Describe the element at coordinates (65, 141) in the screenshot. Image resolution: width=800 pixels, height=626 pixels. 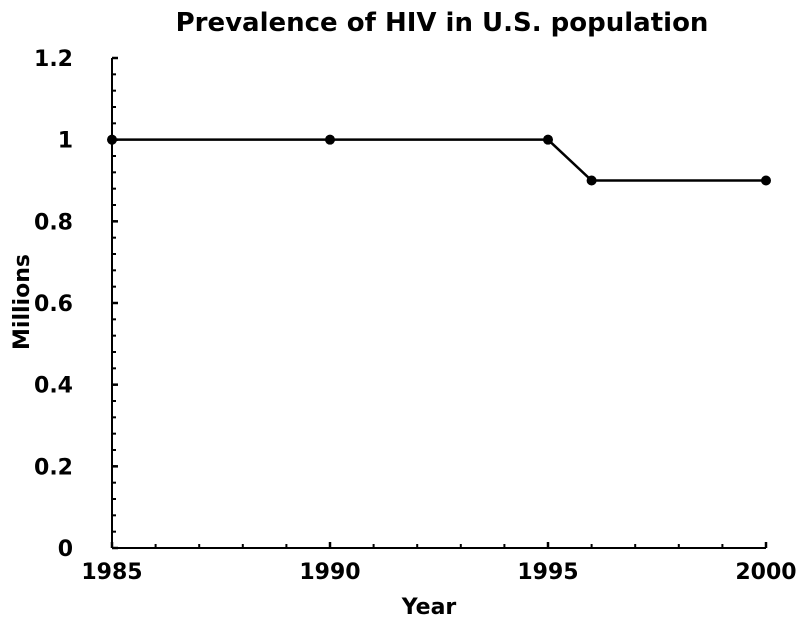
I see `y-tick-label: 1` at that location.